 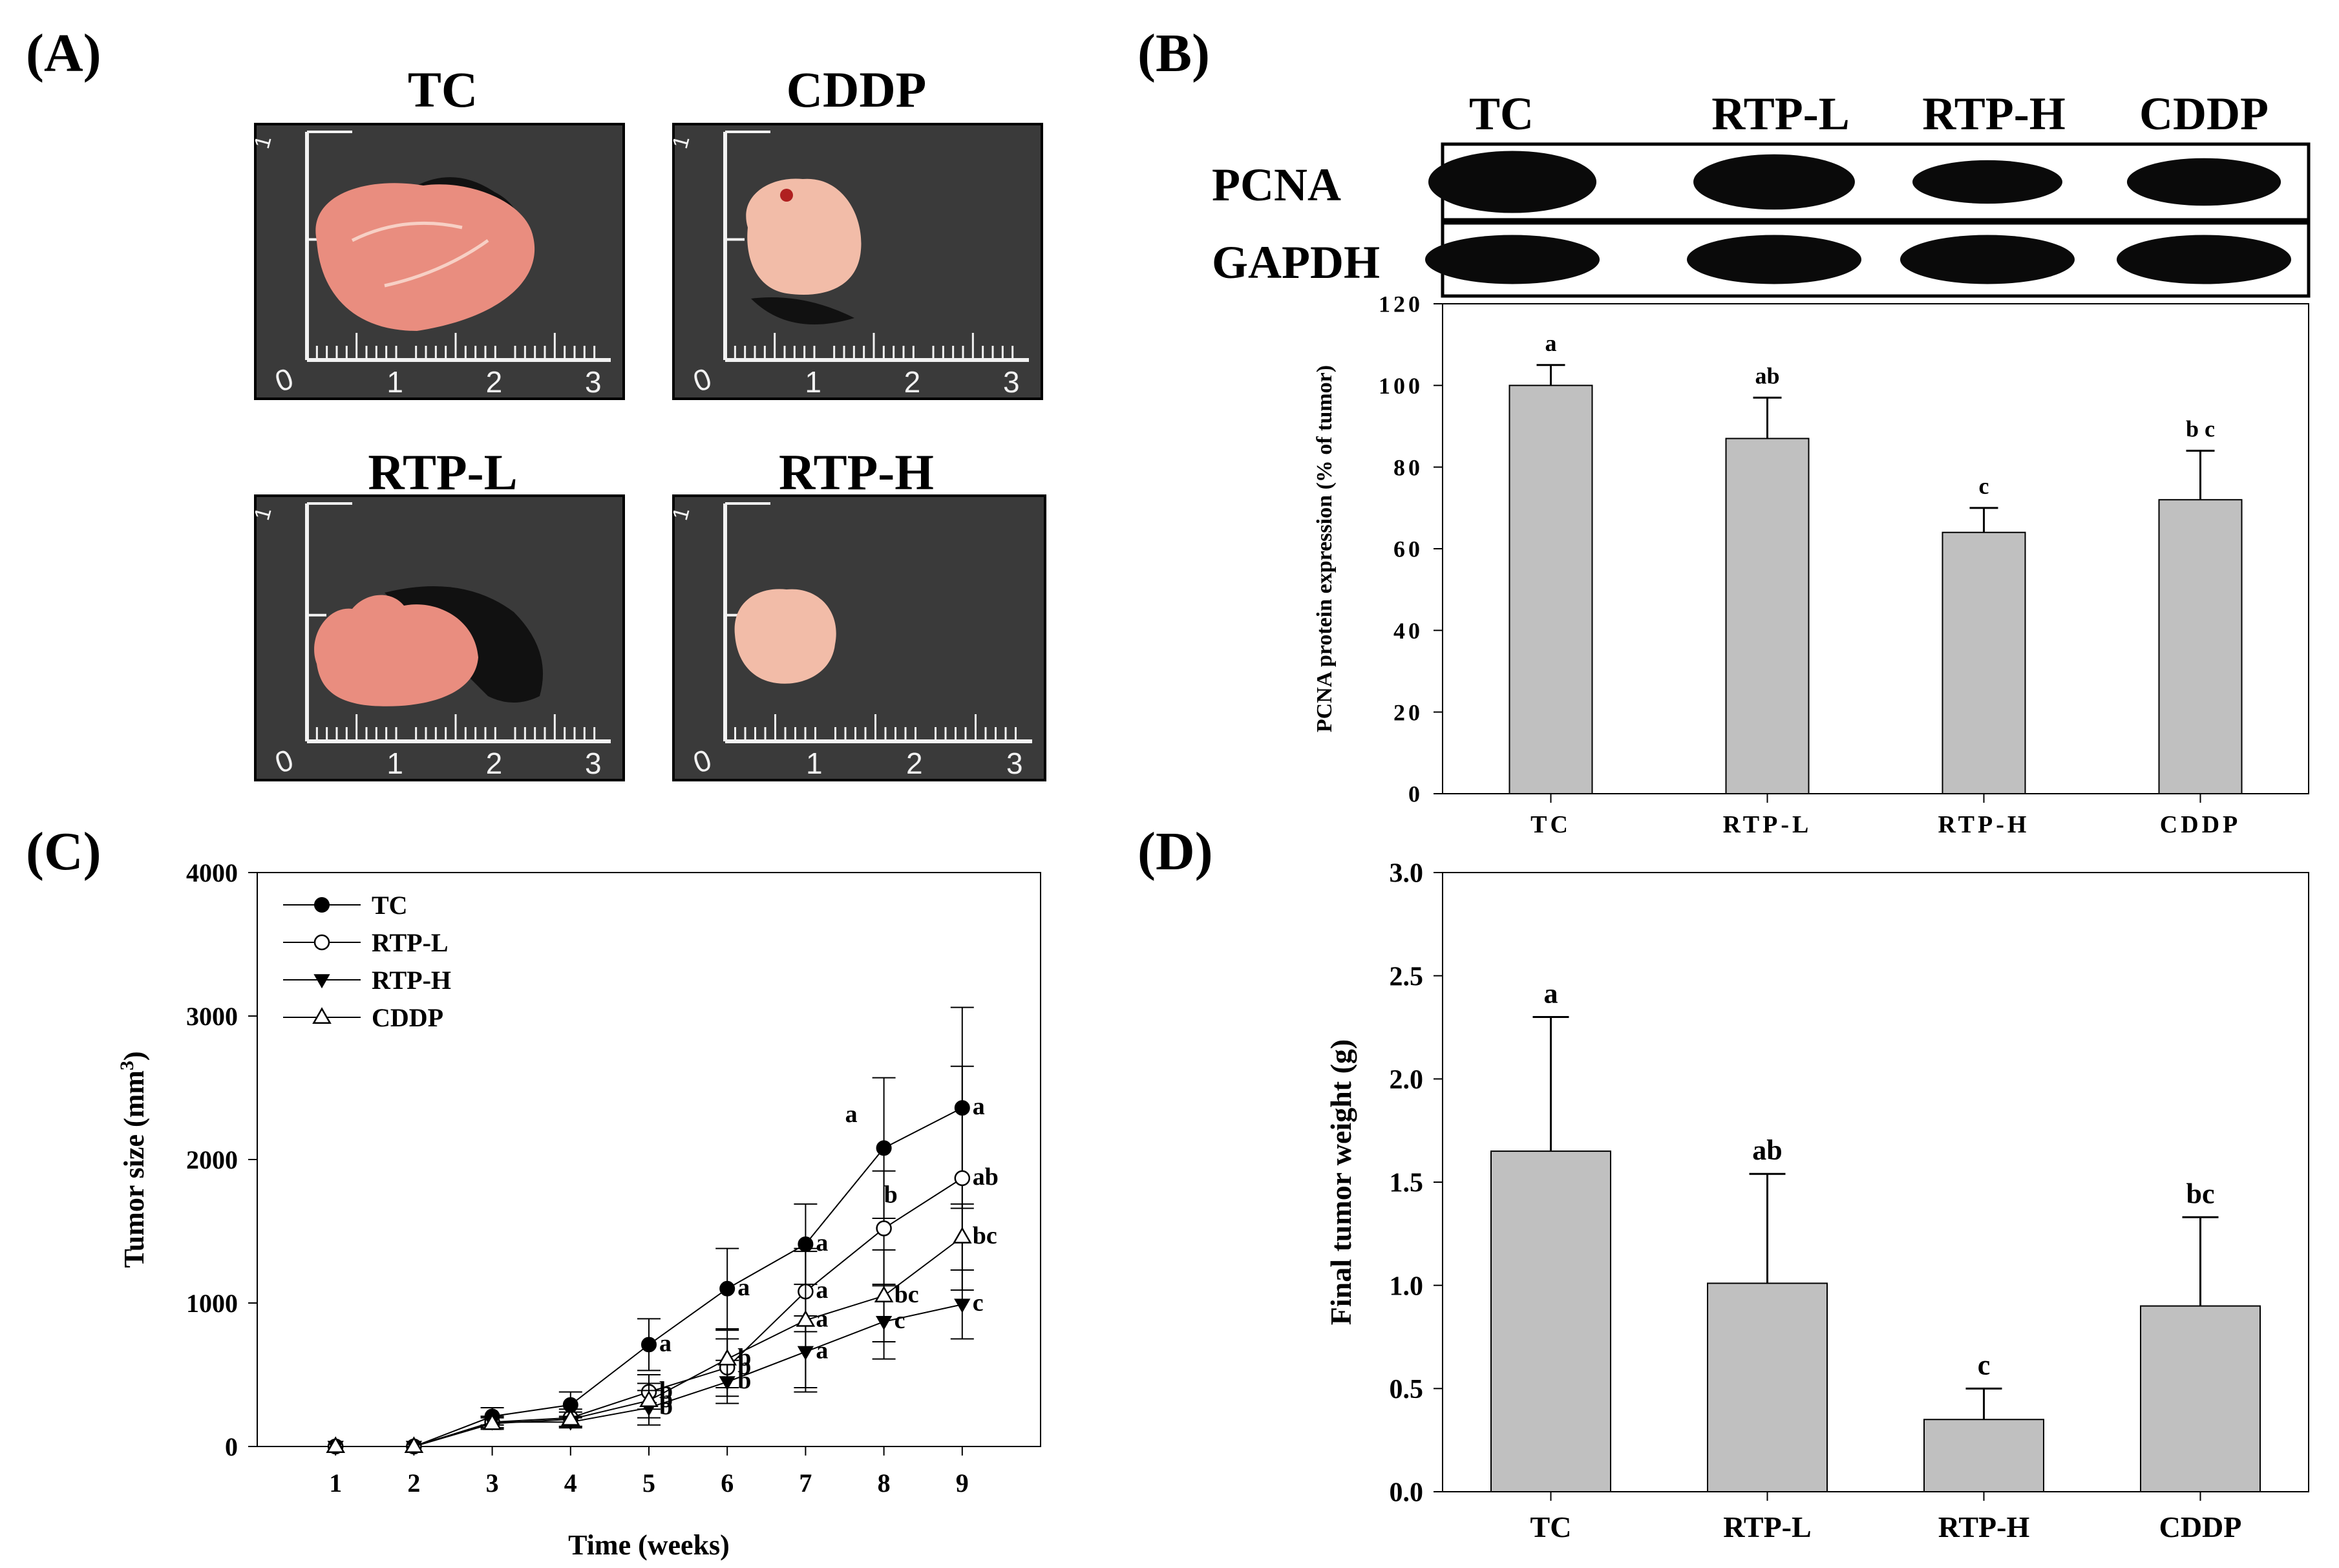 What do you see at coordinates (1174, 53) in the screenshot?
I see `panel-label-b: (B)` at bounding box center [1174, 53].